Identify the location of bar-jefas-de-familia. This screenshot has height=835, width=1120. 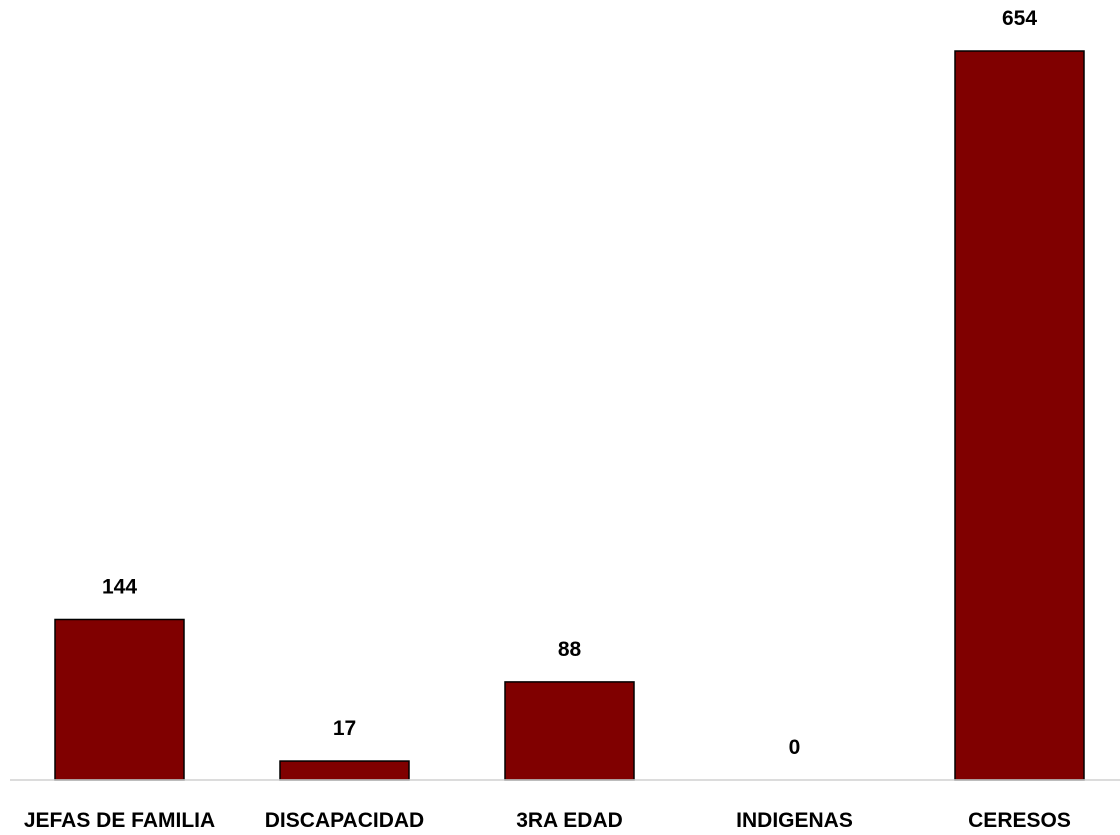
(119, 699).